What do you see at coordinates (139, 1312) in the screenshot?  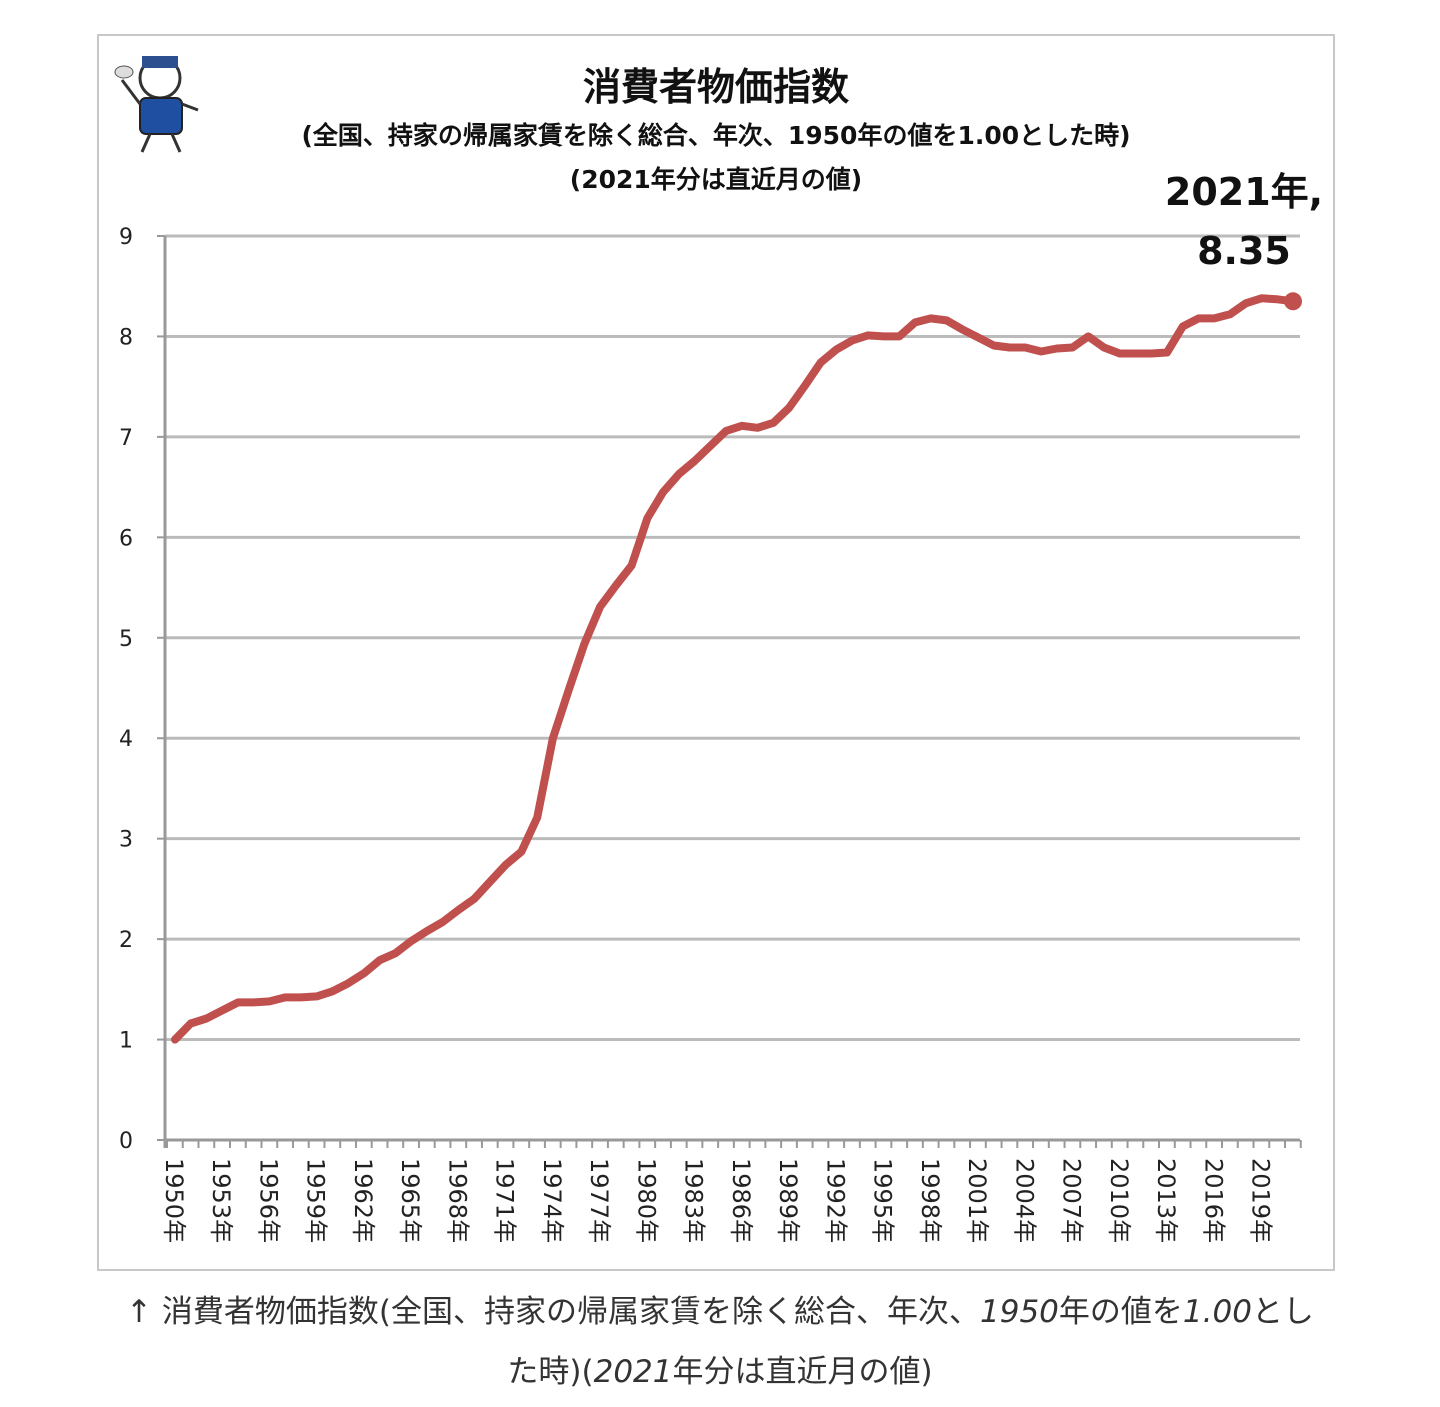 I see `up-arrow-icon: ↑` at bounding box center [139, 1312].